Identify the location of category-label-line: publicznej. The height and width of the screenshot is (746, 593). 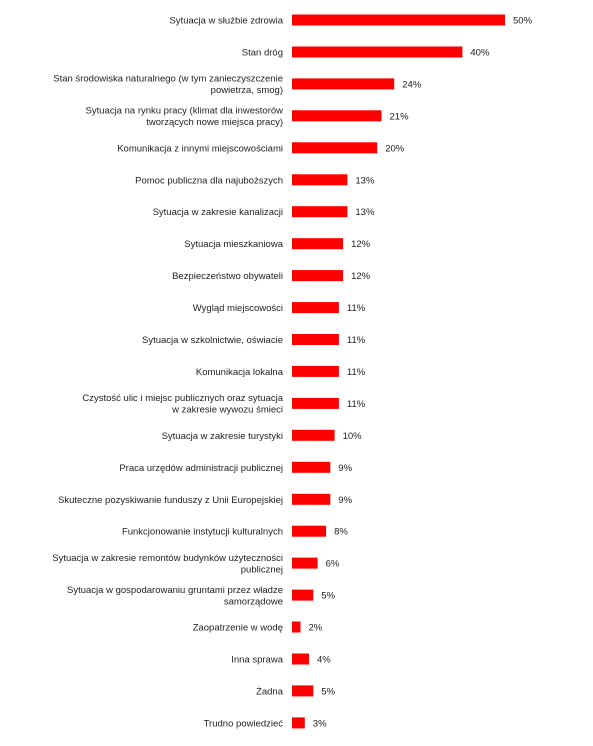
(262, 569).